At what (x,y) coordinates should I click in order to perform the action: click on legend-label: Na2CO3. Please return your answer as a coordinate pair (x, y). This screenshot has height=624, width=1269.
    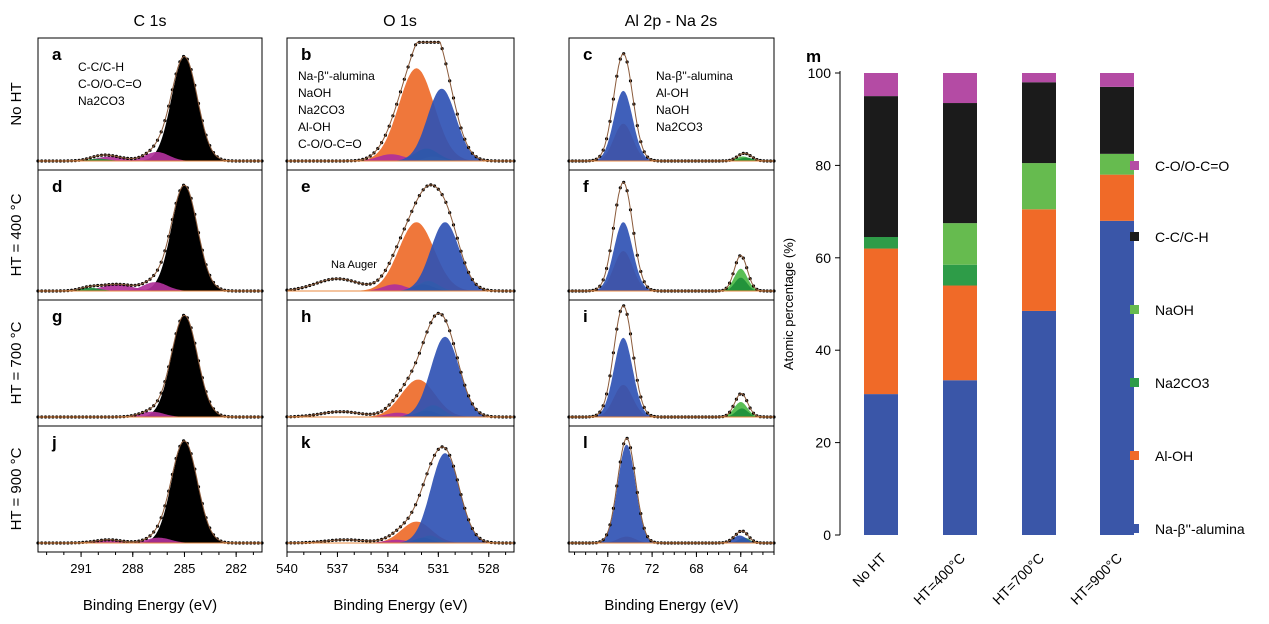
    Looking at the image, I should click on (1182, 383).